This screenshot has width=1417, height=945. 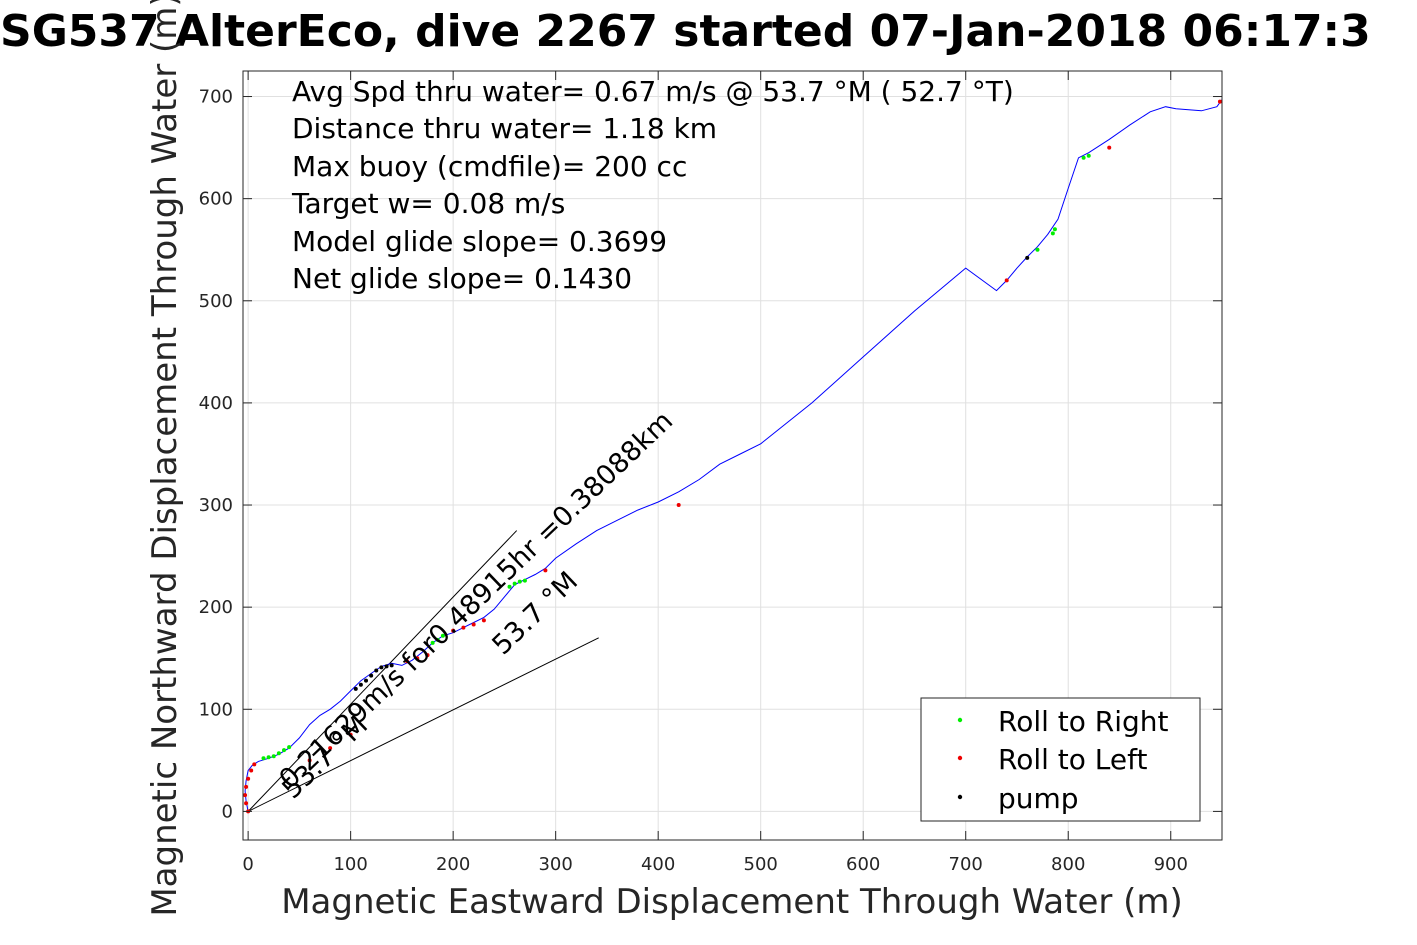 What do you see at coordinates (216, 301) in the screenshot?
I see `y-tick-label: 500` at bounding box center [216, 301].